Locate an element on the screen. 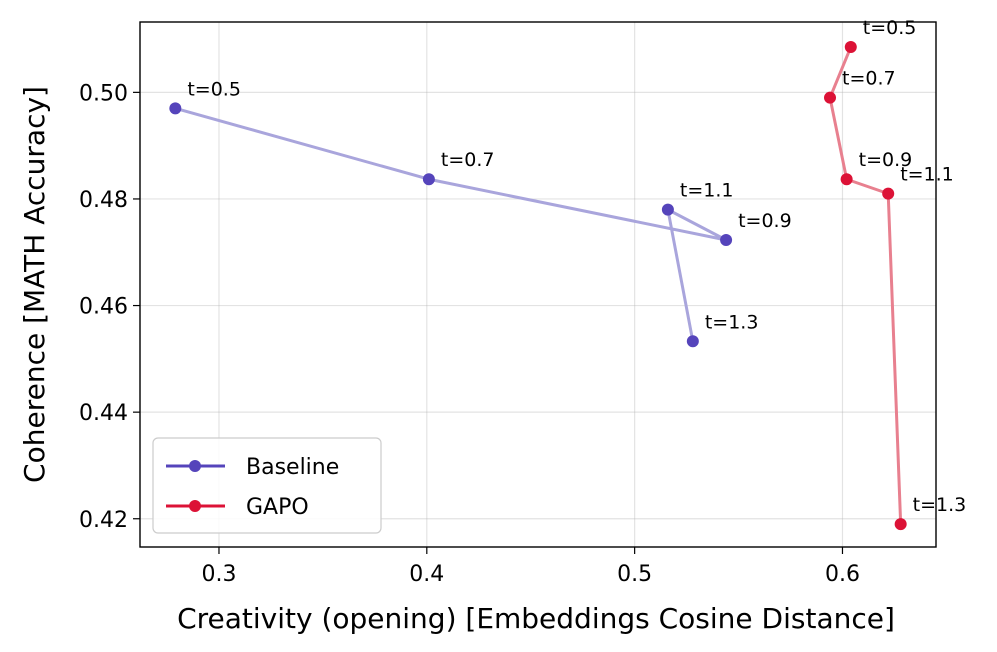 Image resolution: width=997 pixels, height=652 pixels. point-label-baseline: t=0.5 is located at coordinates (214, 89).